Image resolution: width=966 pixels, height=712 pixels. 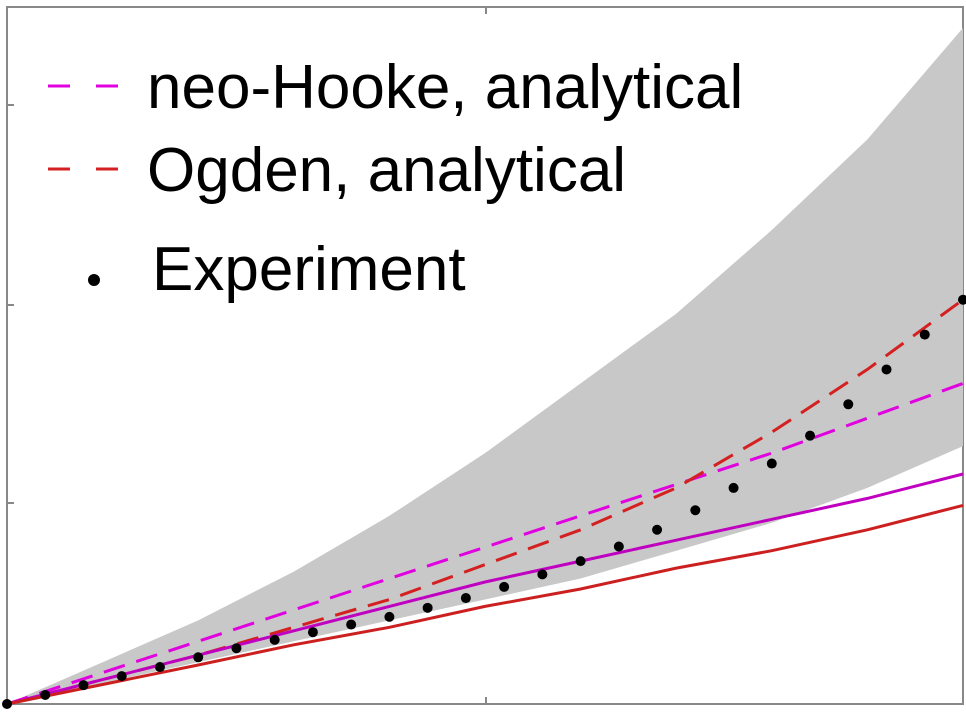 I want to click on legend-label: Ogden, analytical, so click(x=386, y=170).